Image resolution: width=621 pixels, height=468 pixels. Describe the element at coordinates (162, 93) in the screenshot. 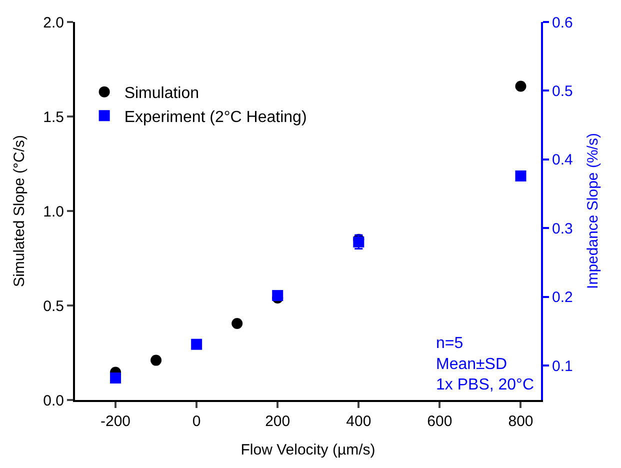

I see `legend-label: Simulation` at that location.